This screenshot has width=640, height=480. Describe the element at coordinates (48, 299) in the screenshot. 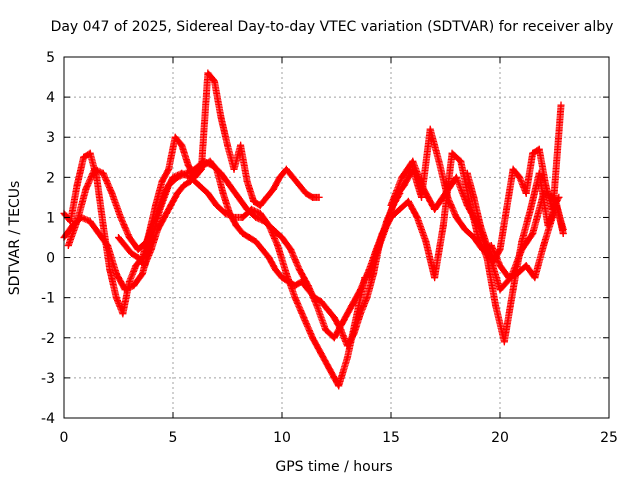

I see `y-tick-label: -1` at that location.